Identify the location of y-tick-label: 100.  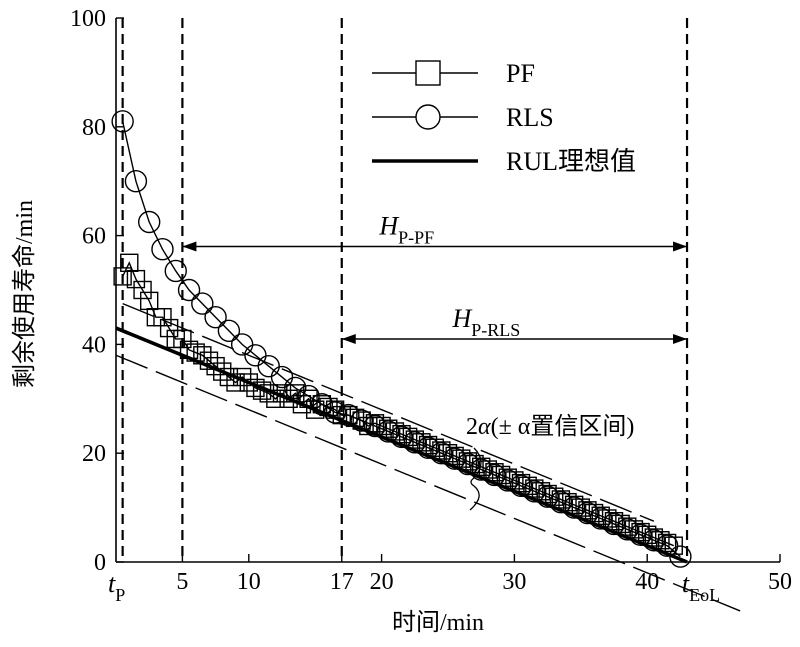
(88, 19).